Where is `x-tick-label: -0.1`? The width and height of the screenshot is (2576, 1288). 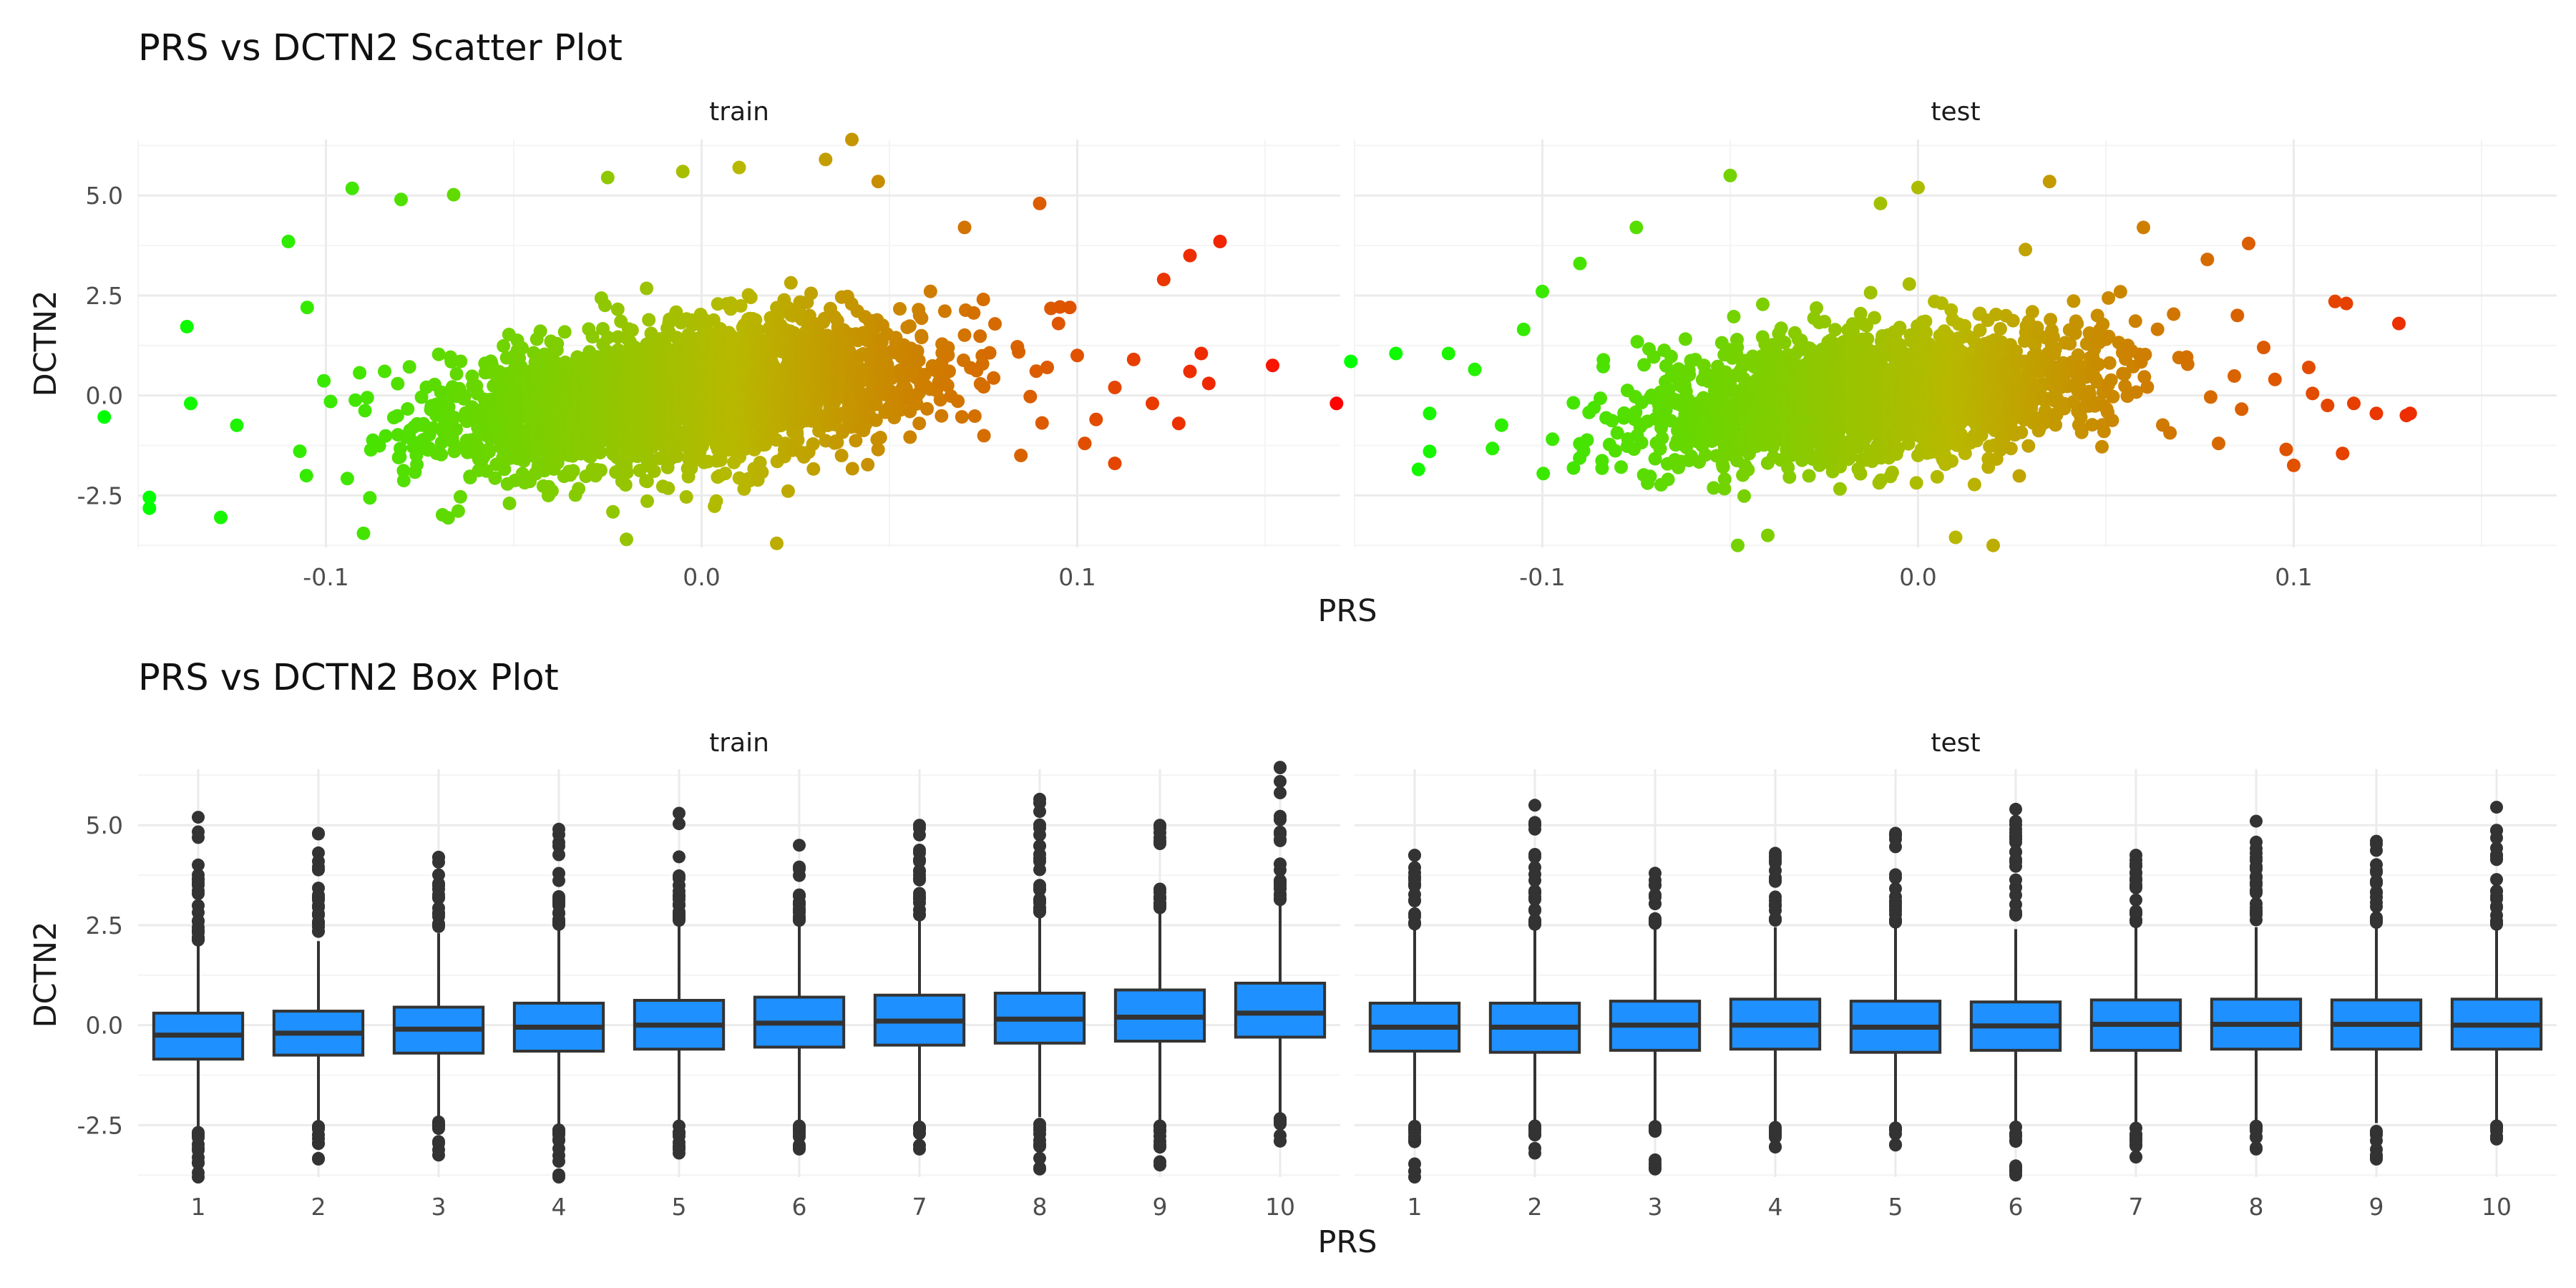 x-tick-label: -0.1 is located at coordinates (1542, 577).